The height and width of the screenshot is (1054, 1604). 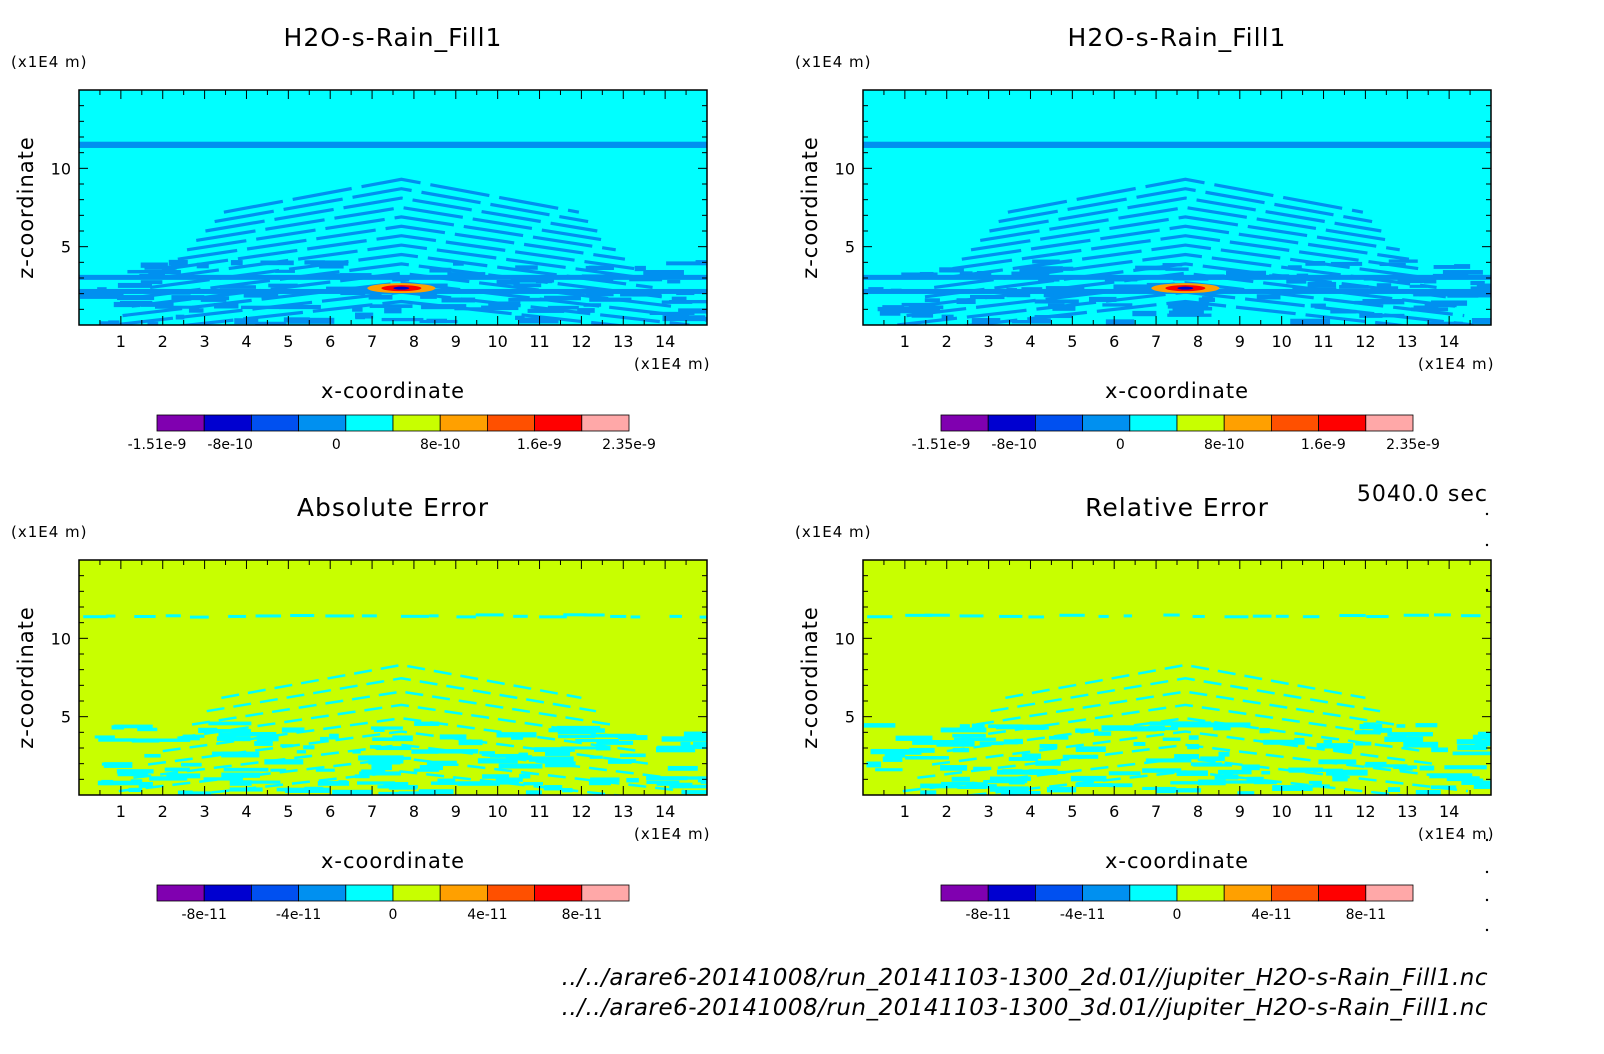 I want to click on x-tick-label: 7, so click(x=372, y=341).